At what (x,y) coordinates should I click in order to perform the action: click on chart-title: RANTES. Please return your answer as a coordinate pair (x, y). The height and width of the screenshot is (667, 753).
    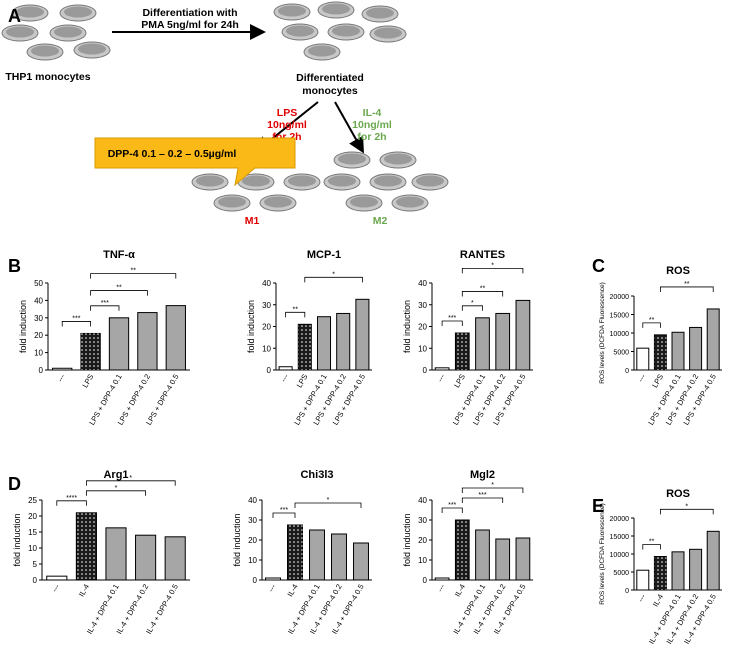
    Looking at the image, I should click on (482, 255).